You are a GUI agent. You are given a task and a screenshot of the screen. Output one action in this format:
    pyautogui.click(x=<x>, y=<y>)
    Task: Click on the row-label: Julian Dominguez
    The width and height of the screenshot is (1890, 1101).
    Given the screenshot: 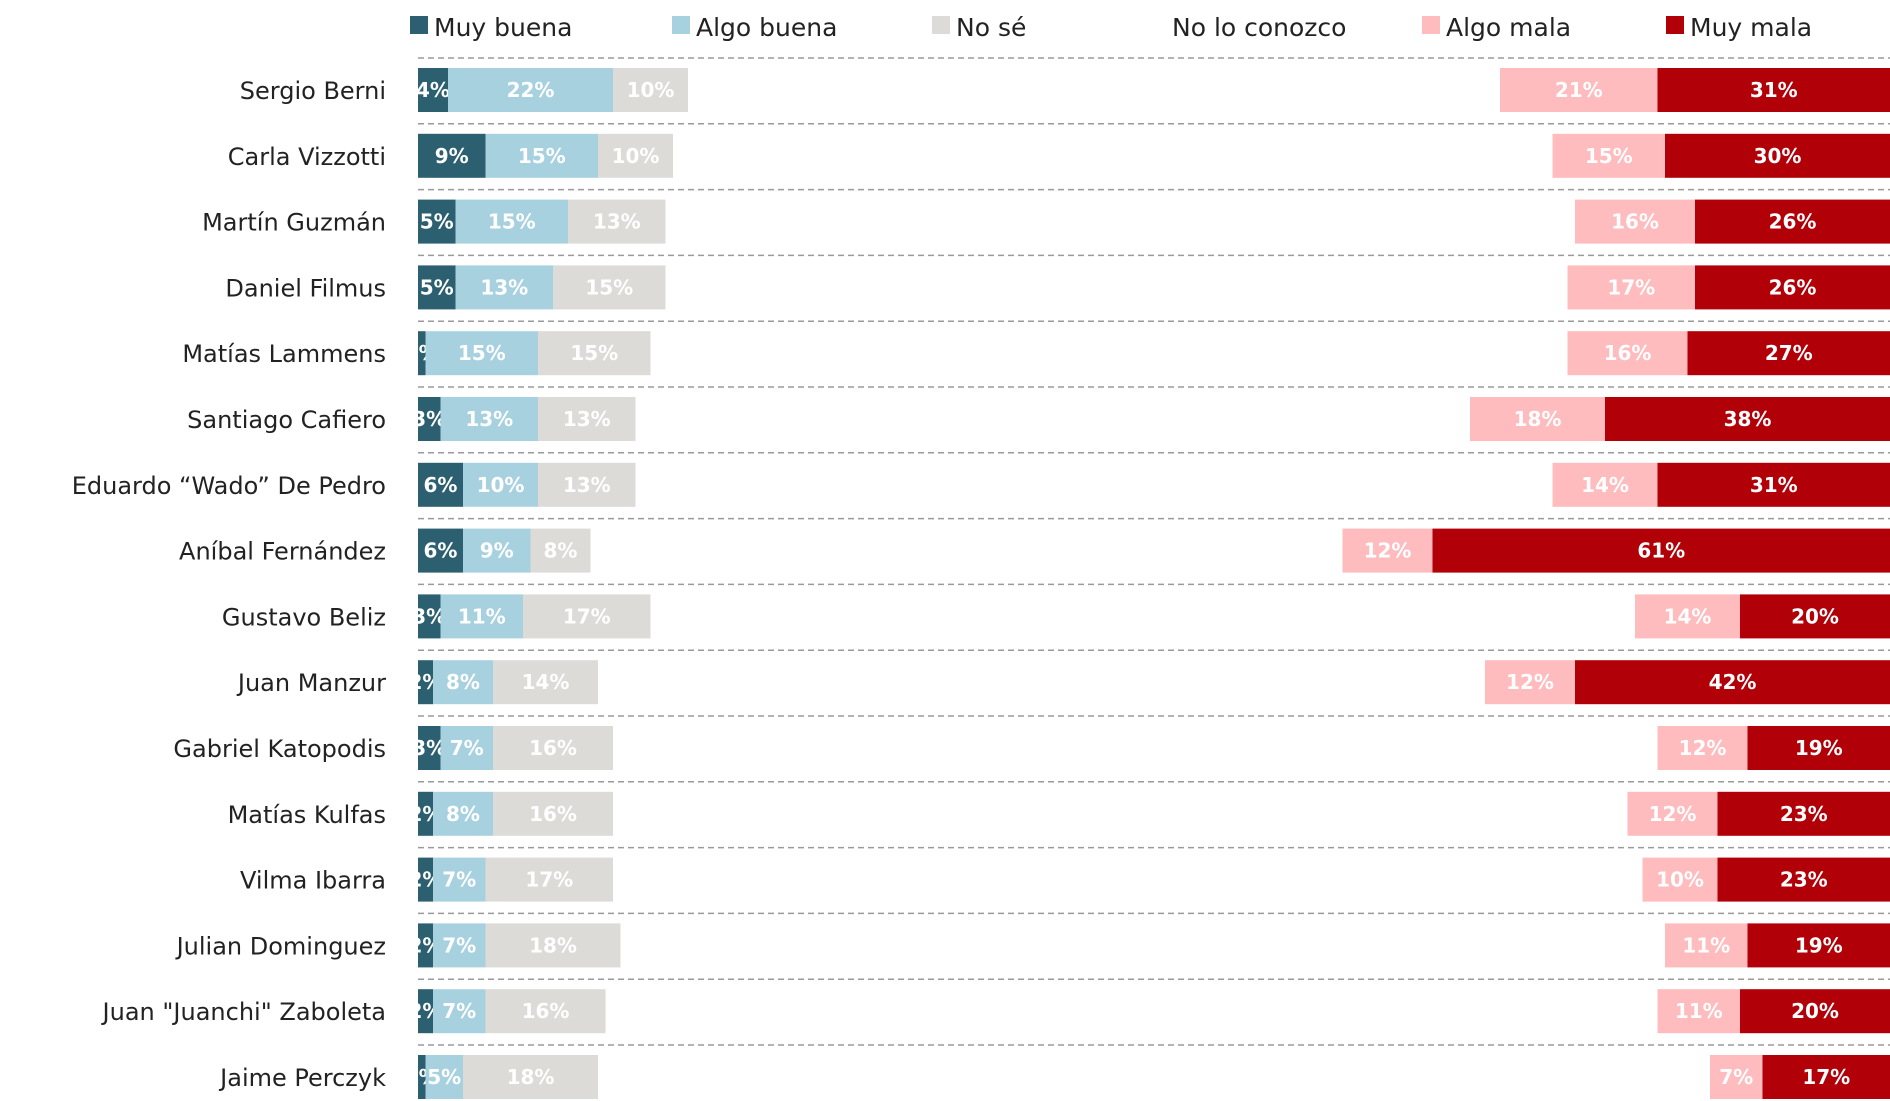 What is the action you would take?
    pyautogui.click(x=280, y=946)
    